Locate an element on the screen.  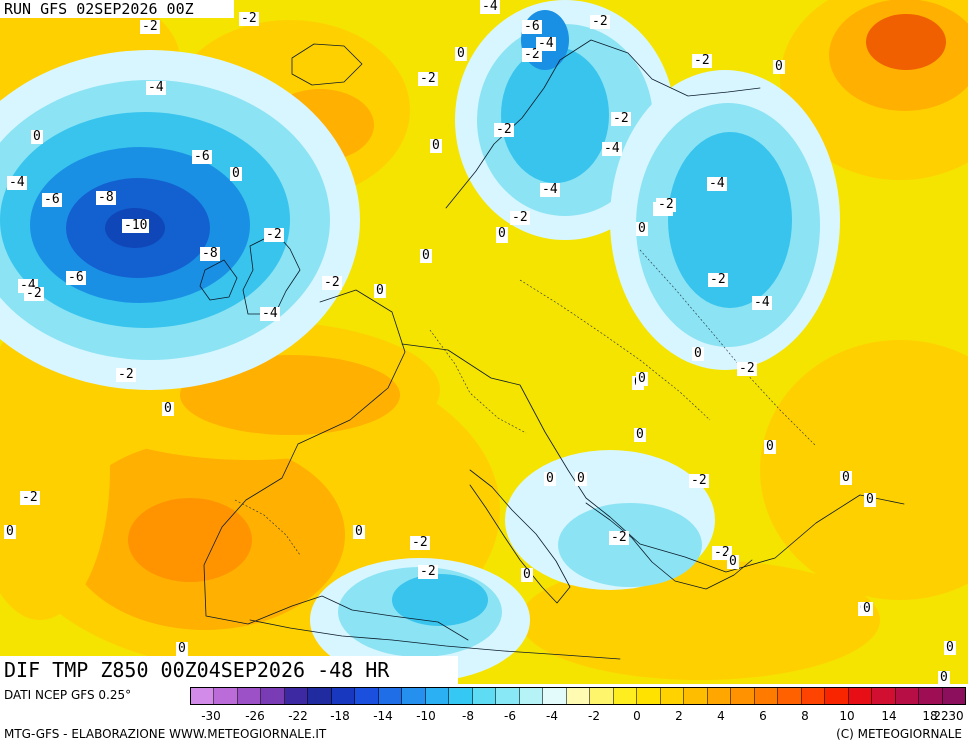
colorbar-tick-label: -2 is located at coordinates (594, 716).